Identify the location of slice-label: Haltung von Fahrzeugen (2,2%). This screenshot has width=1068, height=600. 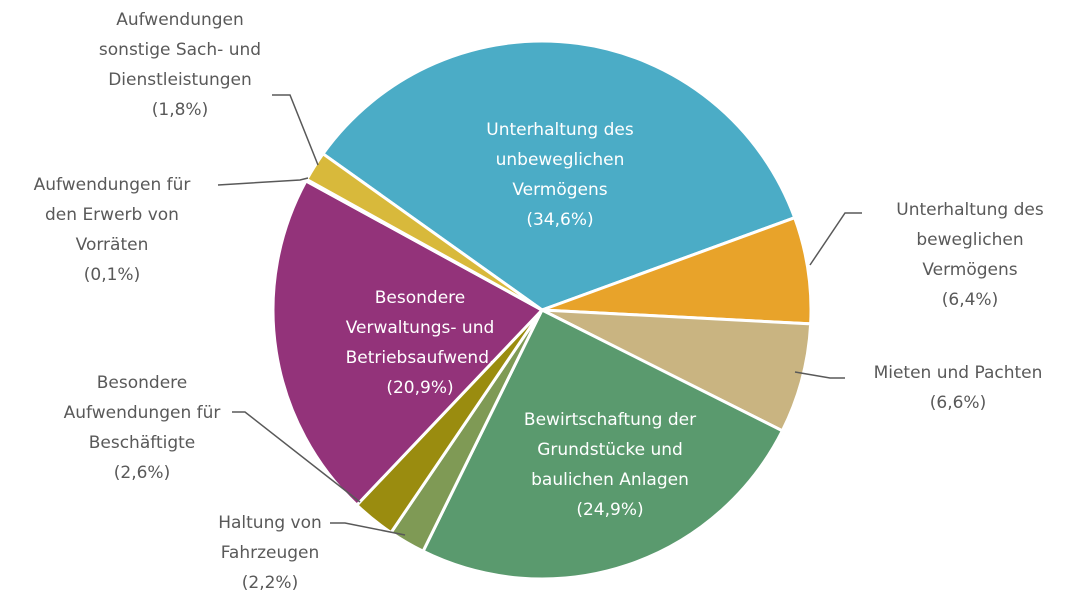
(270, 553).